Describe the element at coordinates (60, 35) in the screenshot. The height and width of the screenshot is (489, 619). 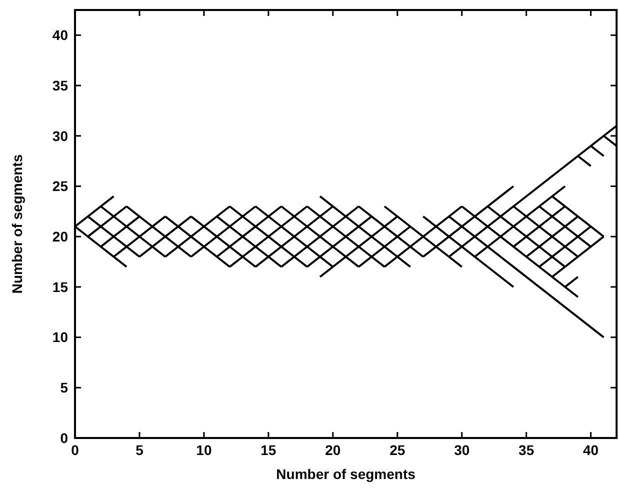
I see `y-tick-label: 40` at that location.